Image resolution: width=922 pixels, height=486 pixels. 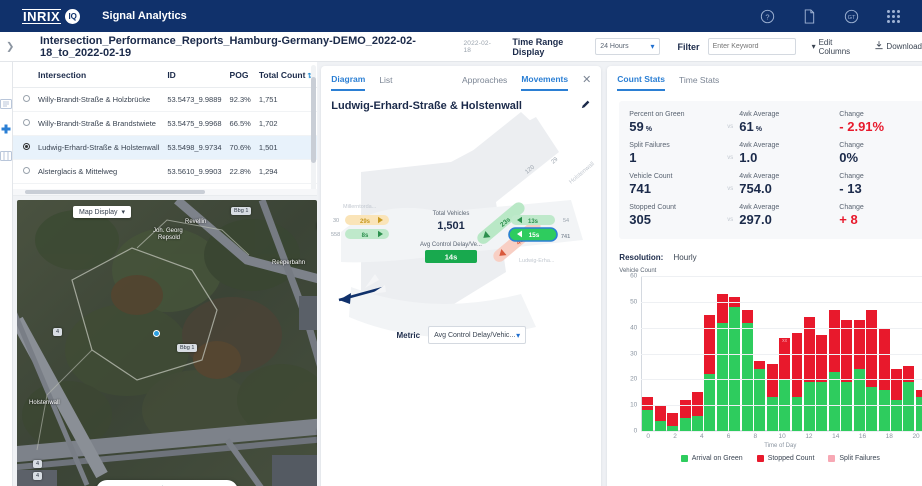 What do you see at coordinates (836, 47) in the screenshot?
I see `edit-columns-button: ▾ Edit Columns` at bounding box center [836, 47].